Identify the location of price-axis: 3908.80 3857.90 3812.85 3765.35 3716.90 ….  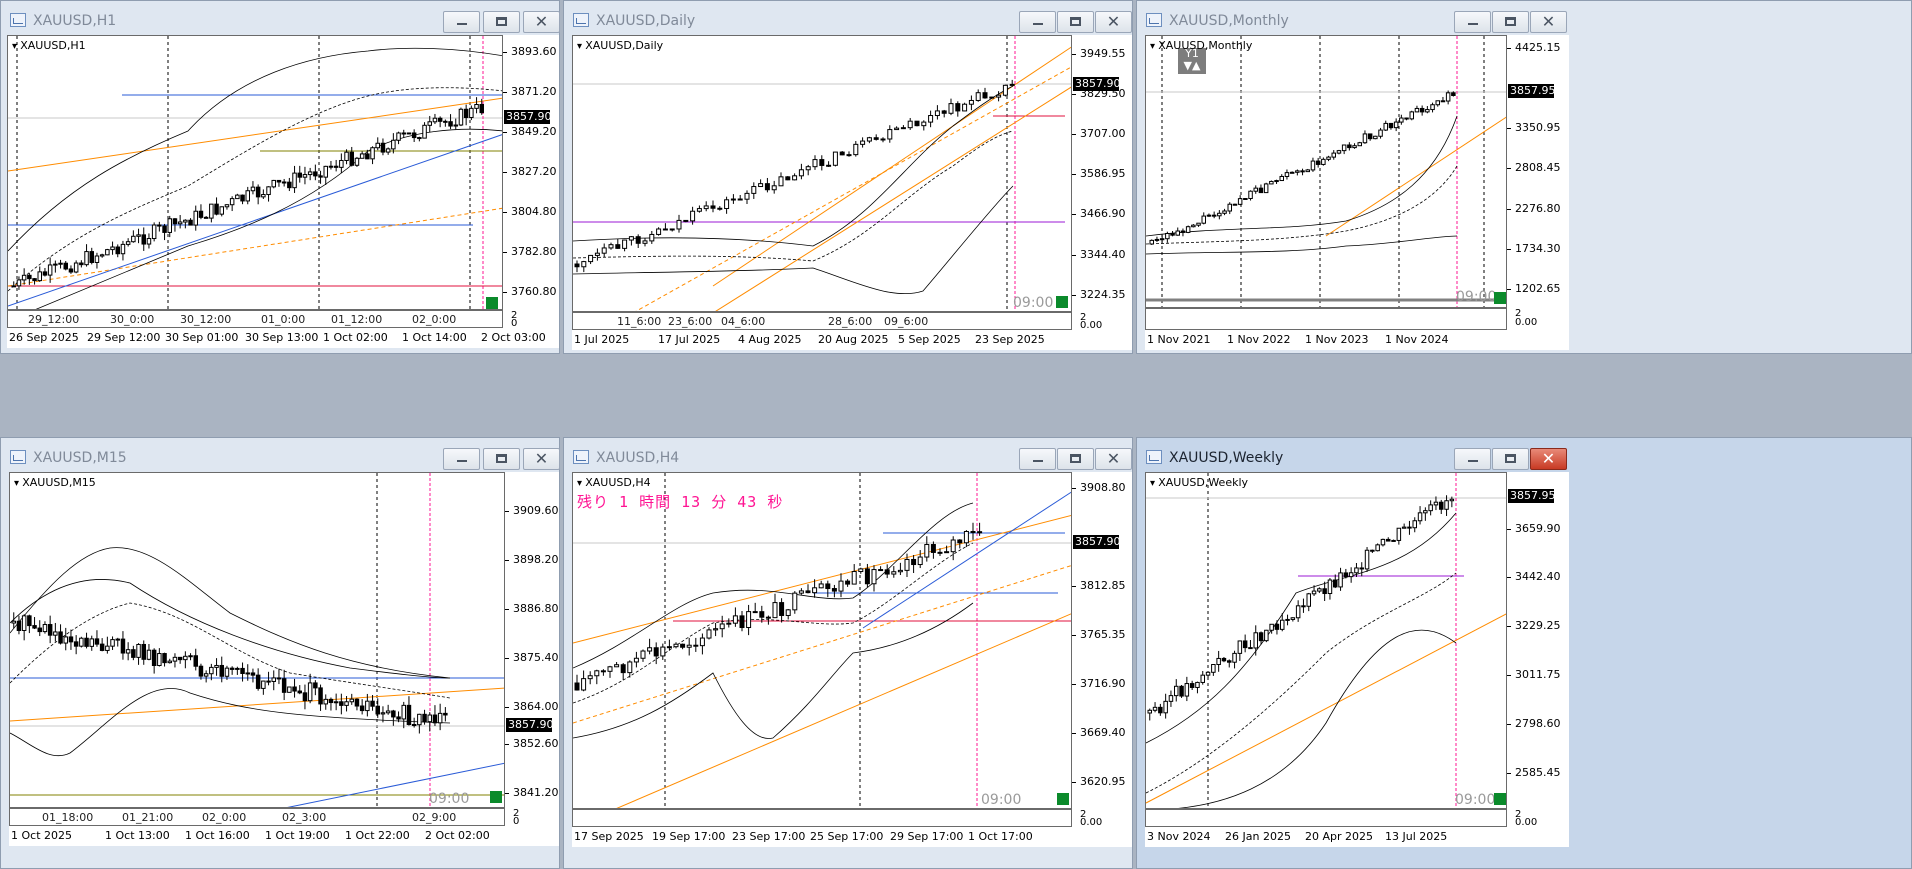
(1102, 640).